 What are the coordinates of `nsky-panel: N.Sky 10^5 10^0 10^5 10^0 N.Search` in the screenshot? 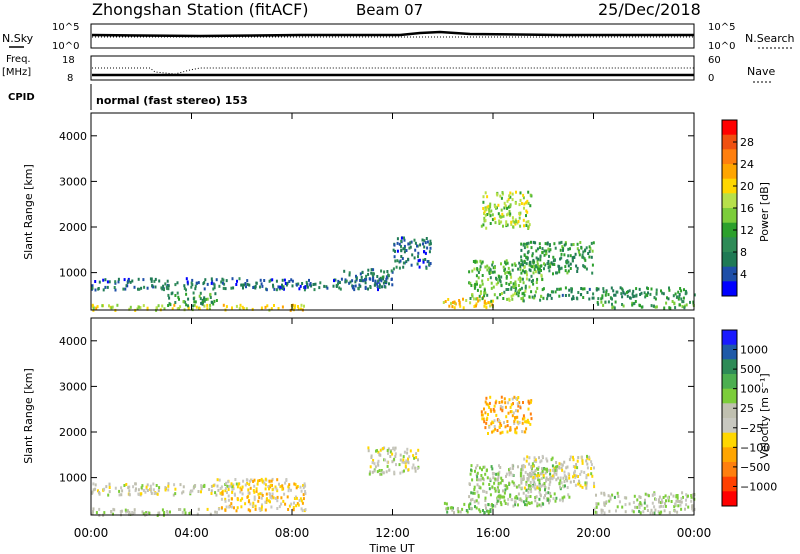 It's located at (398, 37).